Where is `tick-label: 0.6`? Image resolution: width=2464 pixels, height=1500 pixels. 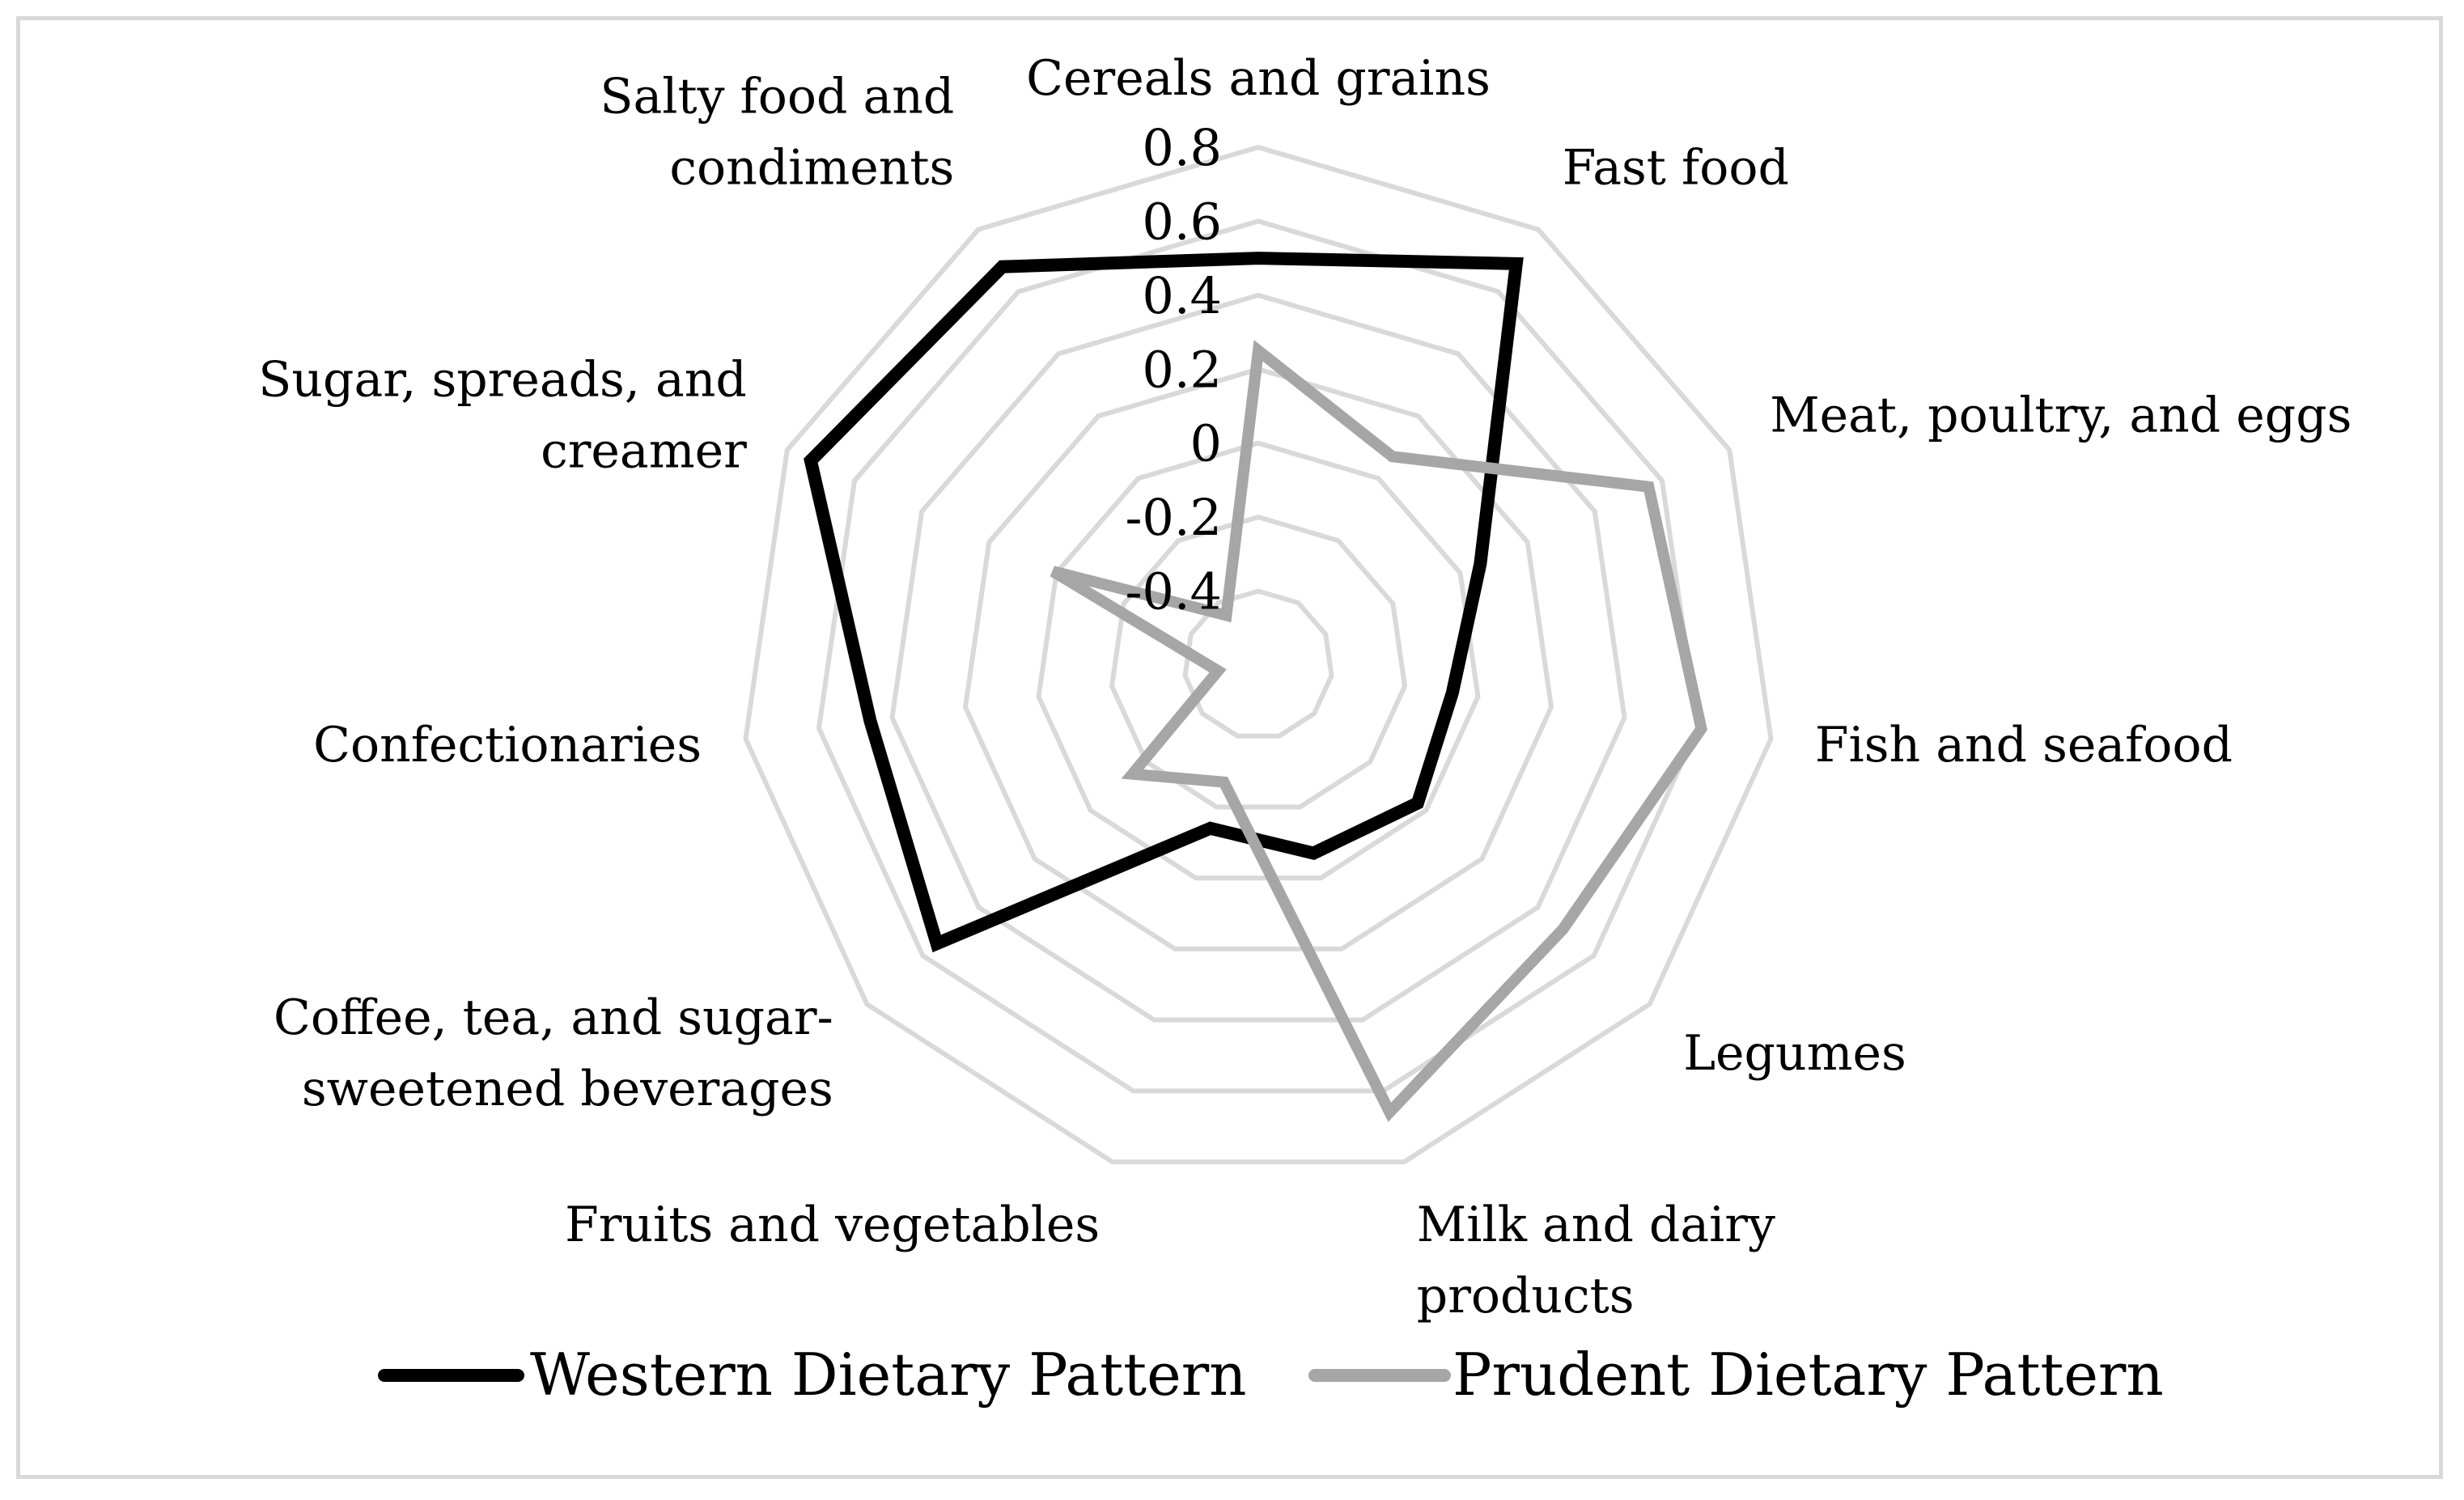 tick-label: 0.6 is located at coordinates (1182, 221).